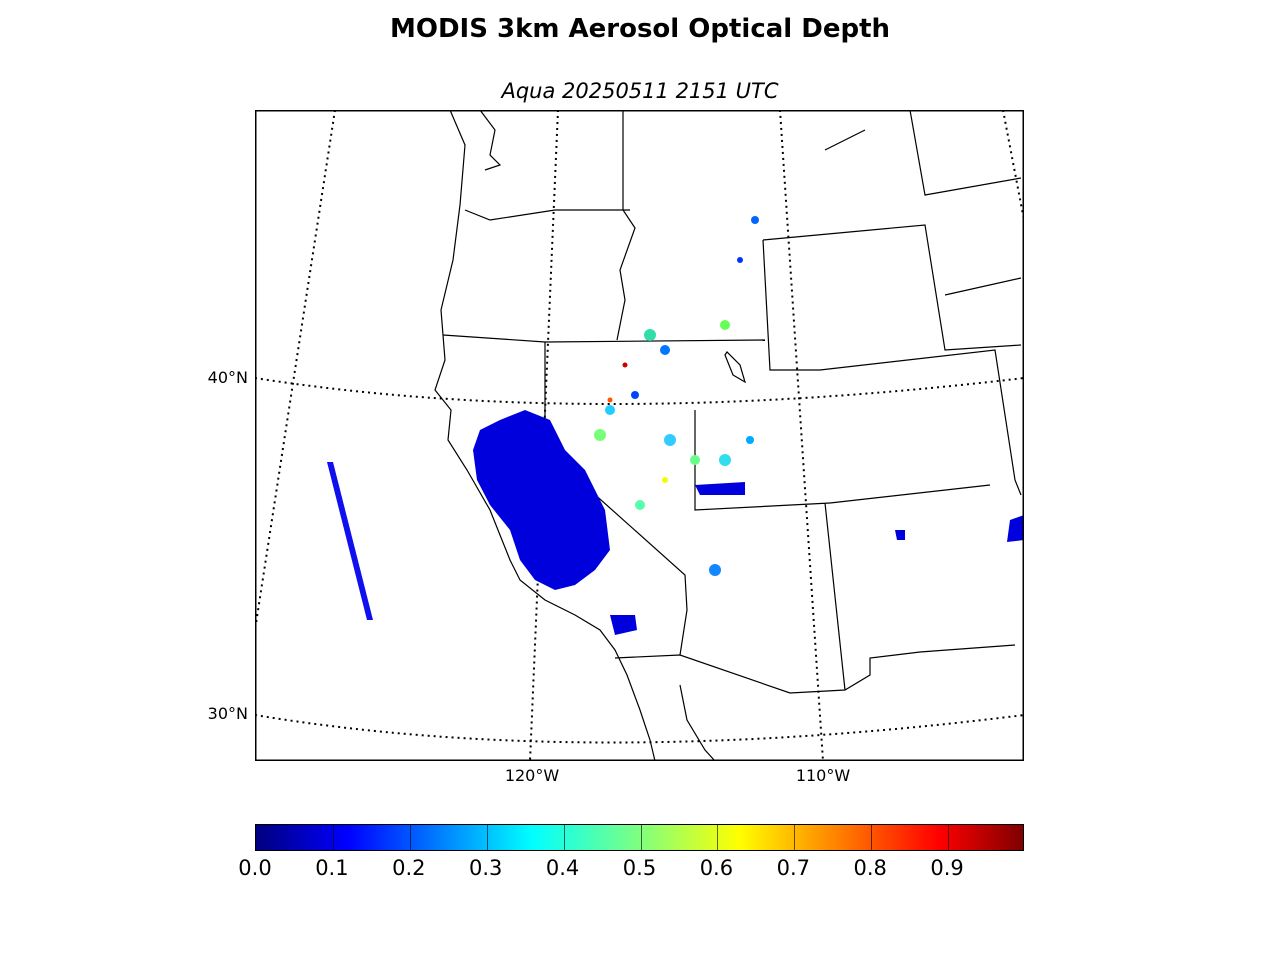 The width and height of the screenshot is (1280, 960). Describe the element at coordinates (965, 153) in the screenshot. I see `dakota-border` at that location.